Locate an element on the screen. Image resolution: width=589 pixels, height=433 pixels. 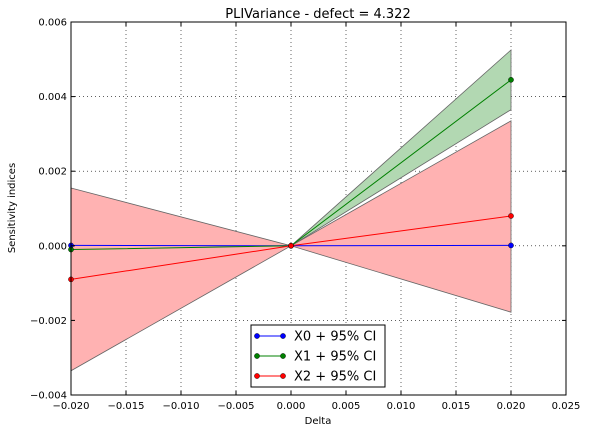
chart-title: PLIVariance - defect = 4.322 is located at coordinates (317, 14).